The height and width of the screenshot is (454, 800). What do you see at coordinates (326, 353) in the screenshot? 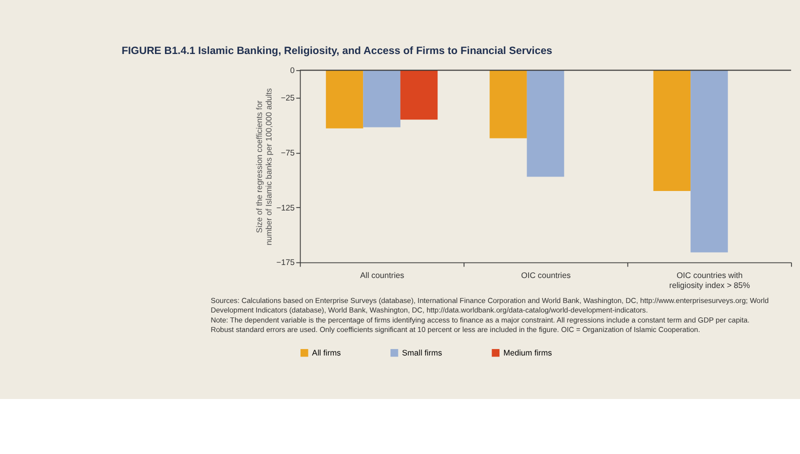
I see `legend-label: All firms` at bounding box center [326, 353].